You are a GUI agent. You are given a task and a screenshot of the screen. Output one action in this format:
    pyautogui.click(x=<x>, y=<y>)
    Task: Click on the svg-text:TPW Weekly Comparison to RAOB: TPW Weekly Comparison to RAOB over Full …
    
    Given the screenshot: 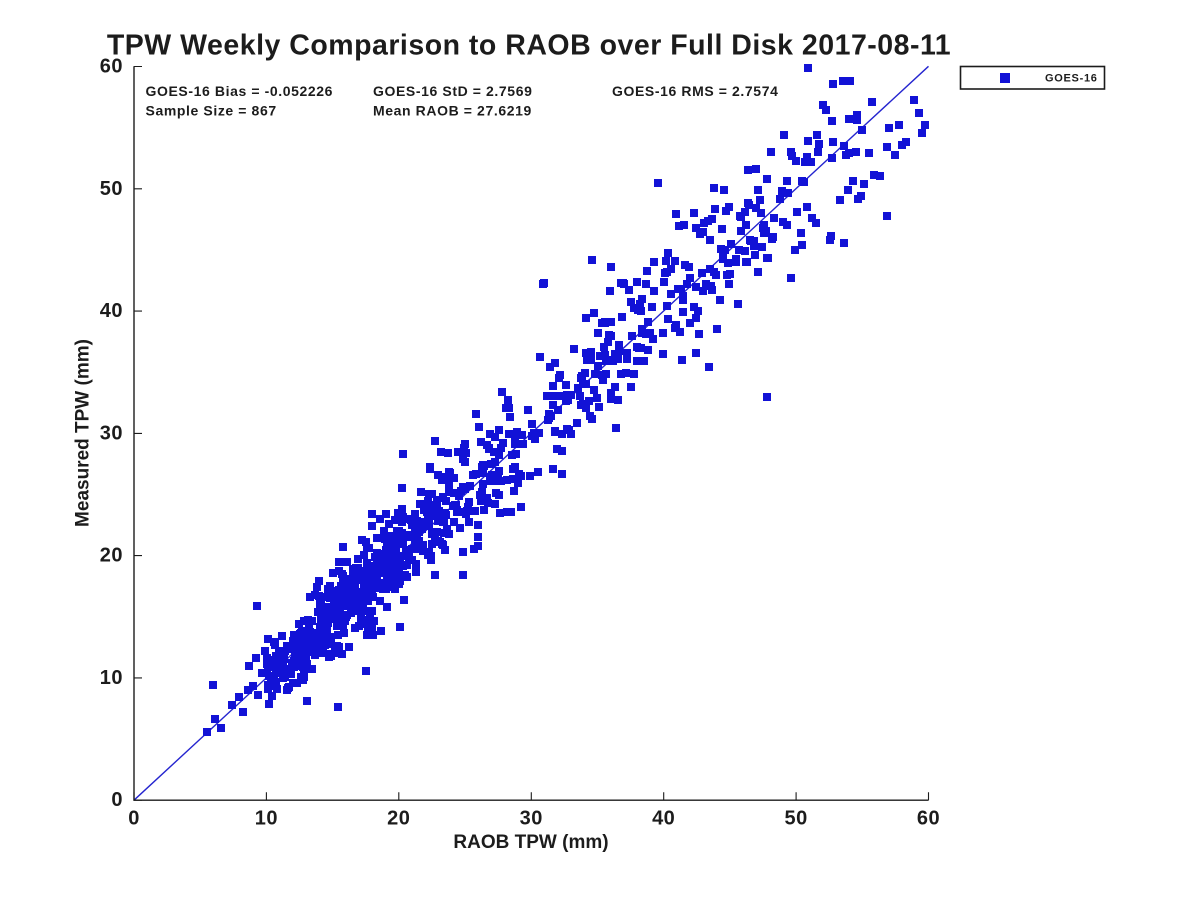 What is the action you would take?
    pyautogui.click(x=529, y=46)
    